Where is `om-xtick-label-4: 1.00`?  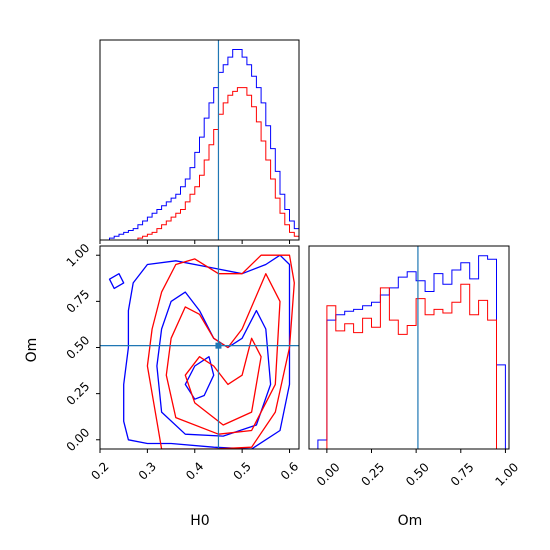 om-xtick-label-4: 1.00 is located at coordinates (506, 474).